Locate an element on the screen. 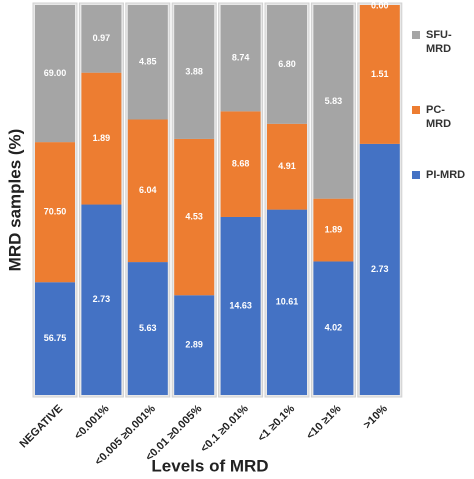 This screenshot has width=474, height=479. legend-label: SFU-MRD is located at coordinates (439, 42).